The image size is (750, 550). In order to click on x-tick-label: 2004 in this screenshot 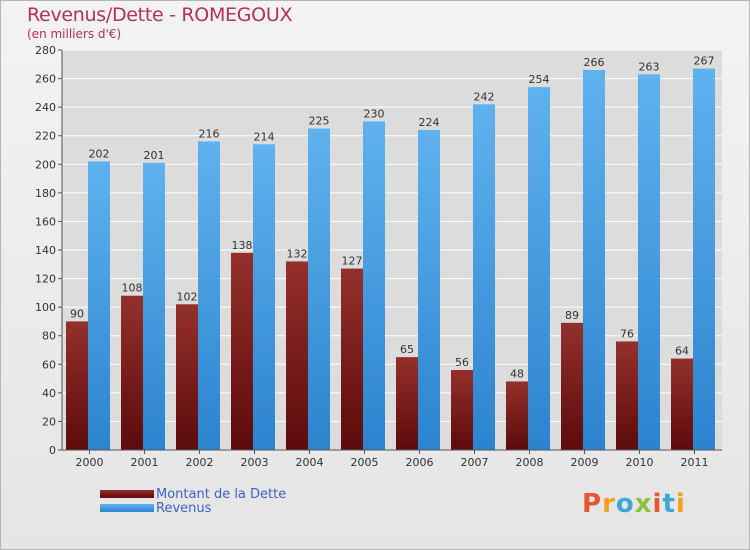, I will do `click(310, 462)`.